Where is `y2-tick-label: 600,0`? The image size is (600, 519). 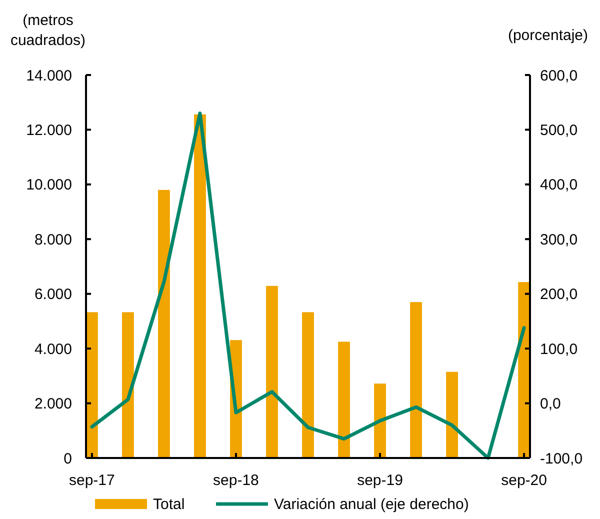
y2-tick-label: 600,0 is located at coordinates (559, 75).